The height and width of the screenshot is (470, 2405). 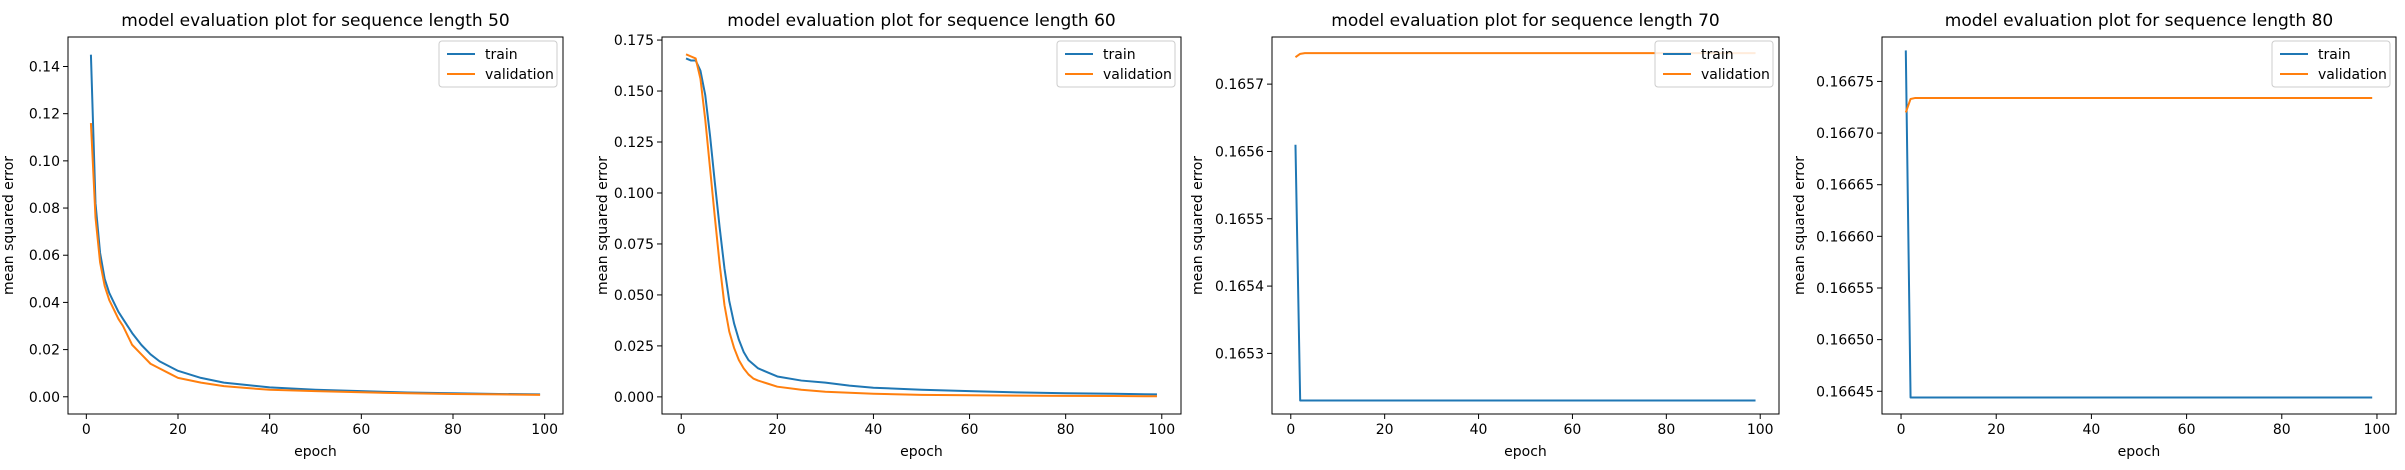 What do you see at coordinates (44, 115) in the screenshot?
I see `y-tick-label: 0.12` at bounding box center [44, 115].